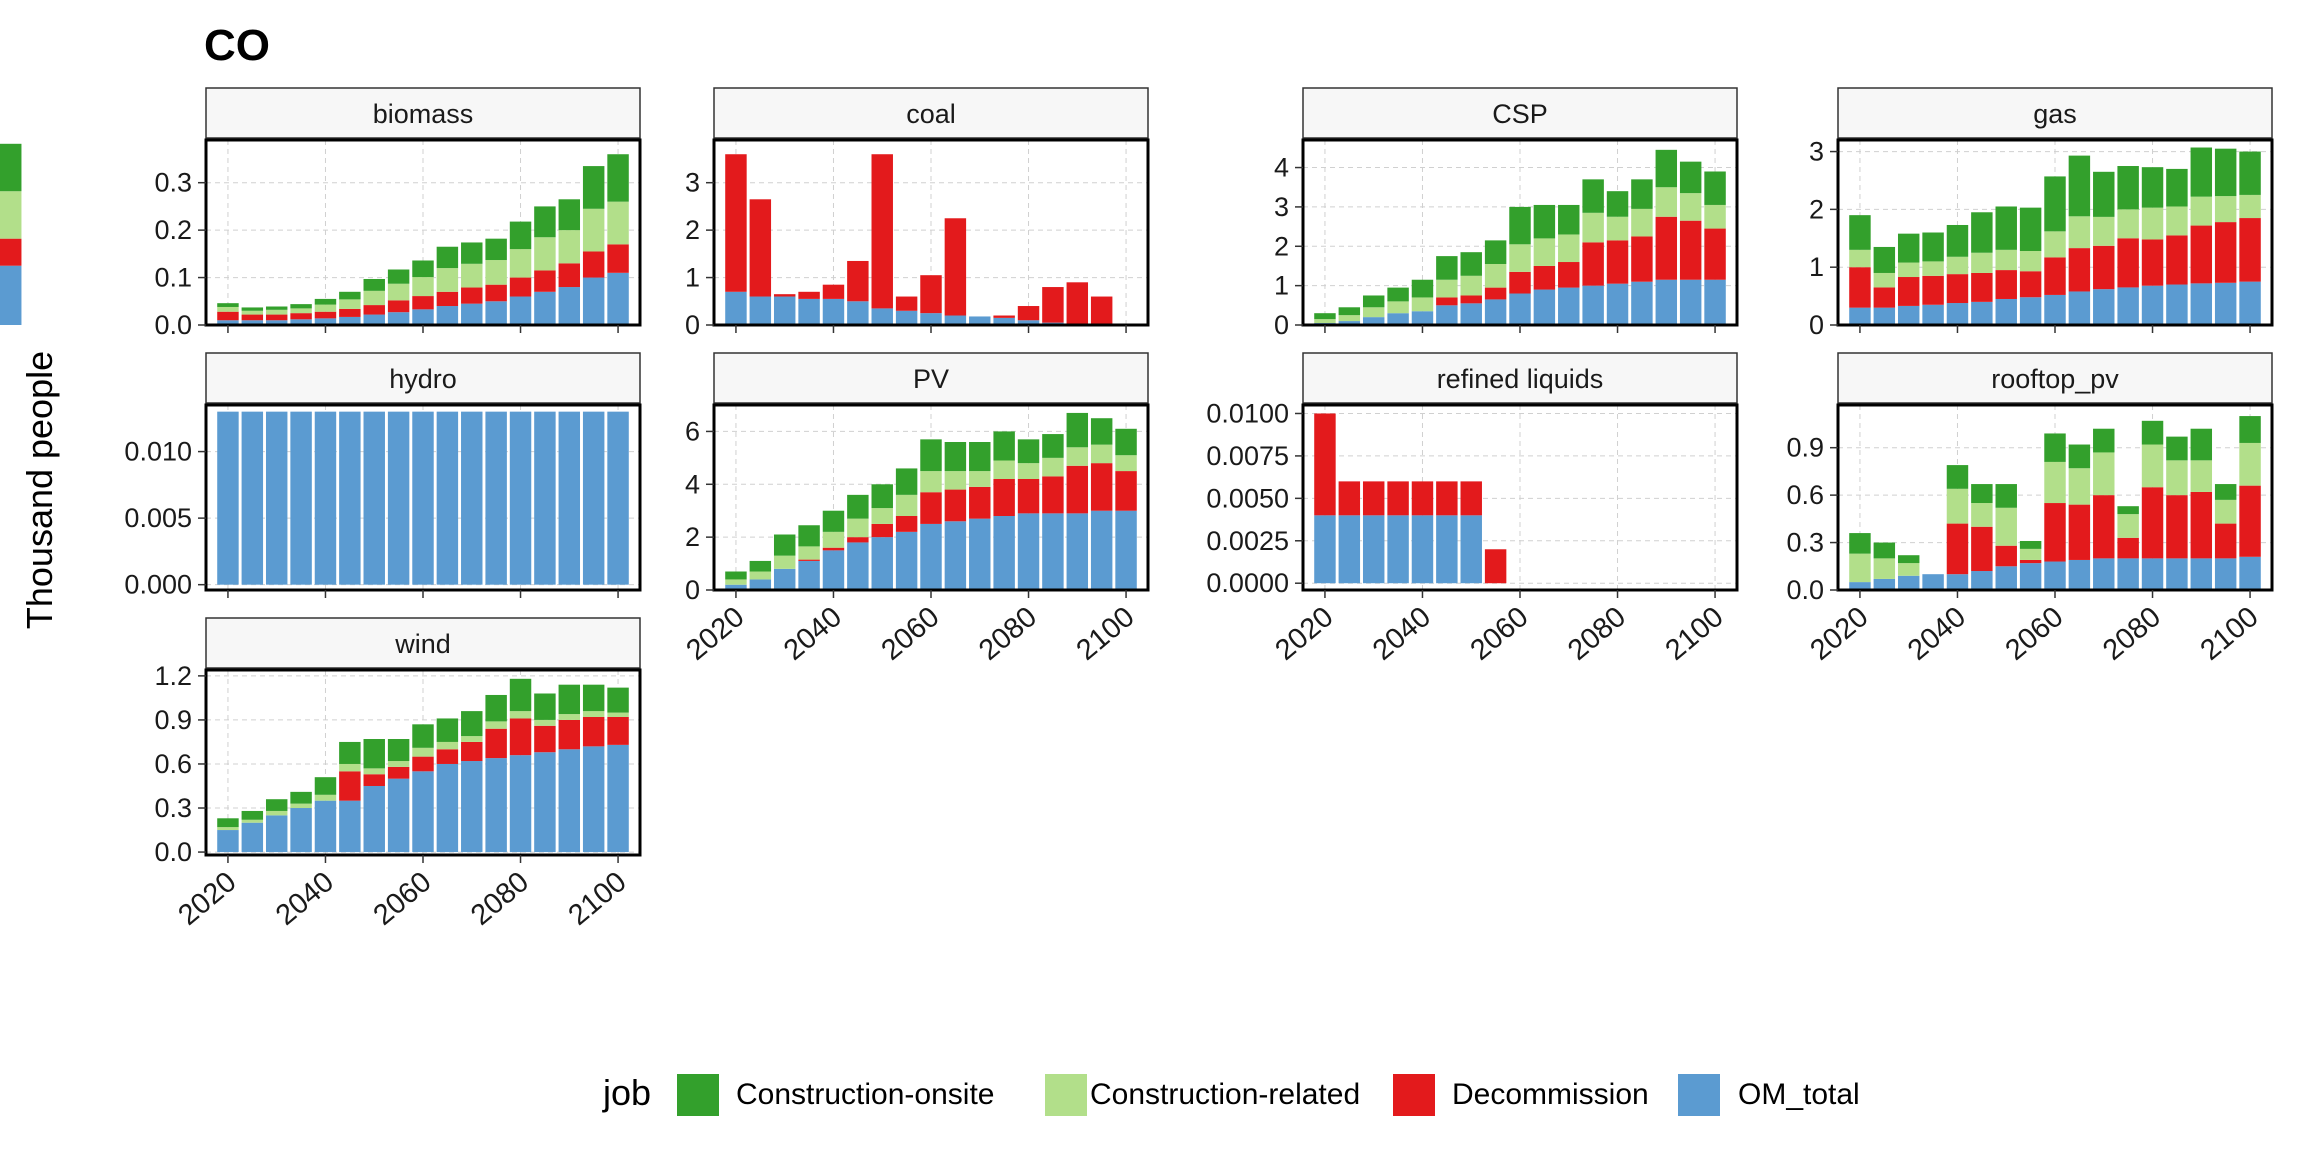 The width and height of the screenshot is (2304, 1152). I want to click on panel-title: hydro, so click(423, 379).